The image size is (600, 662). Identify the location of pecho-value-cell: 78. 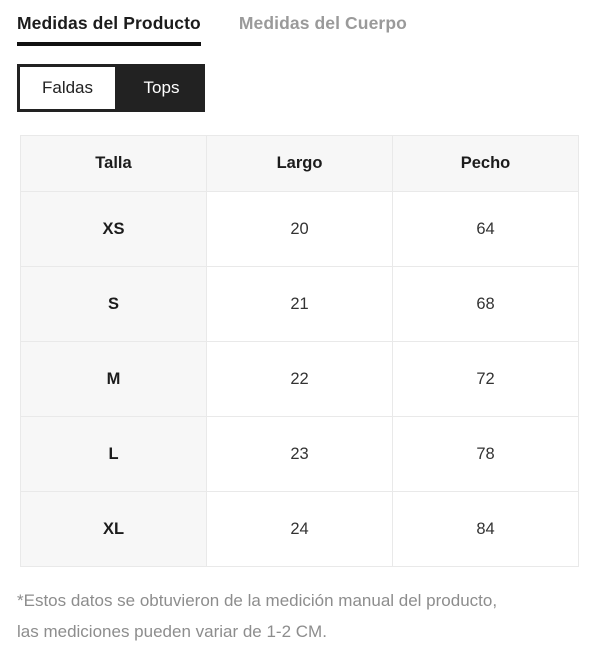
(485, 454).